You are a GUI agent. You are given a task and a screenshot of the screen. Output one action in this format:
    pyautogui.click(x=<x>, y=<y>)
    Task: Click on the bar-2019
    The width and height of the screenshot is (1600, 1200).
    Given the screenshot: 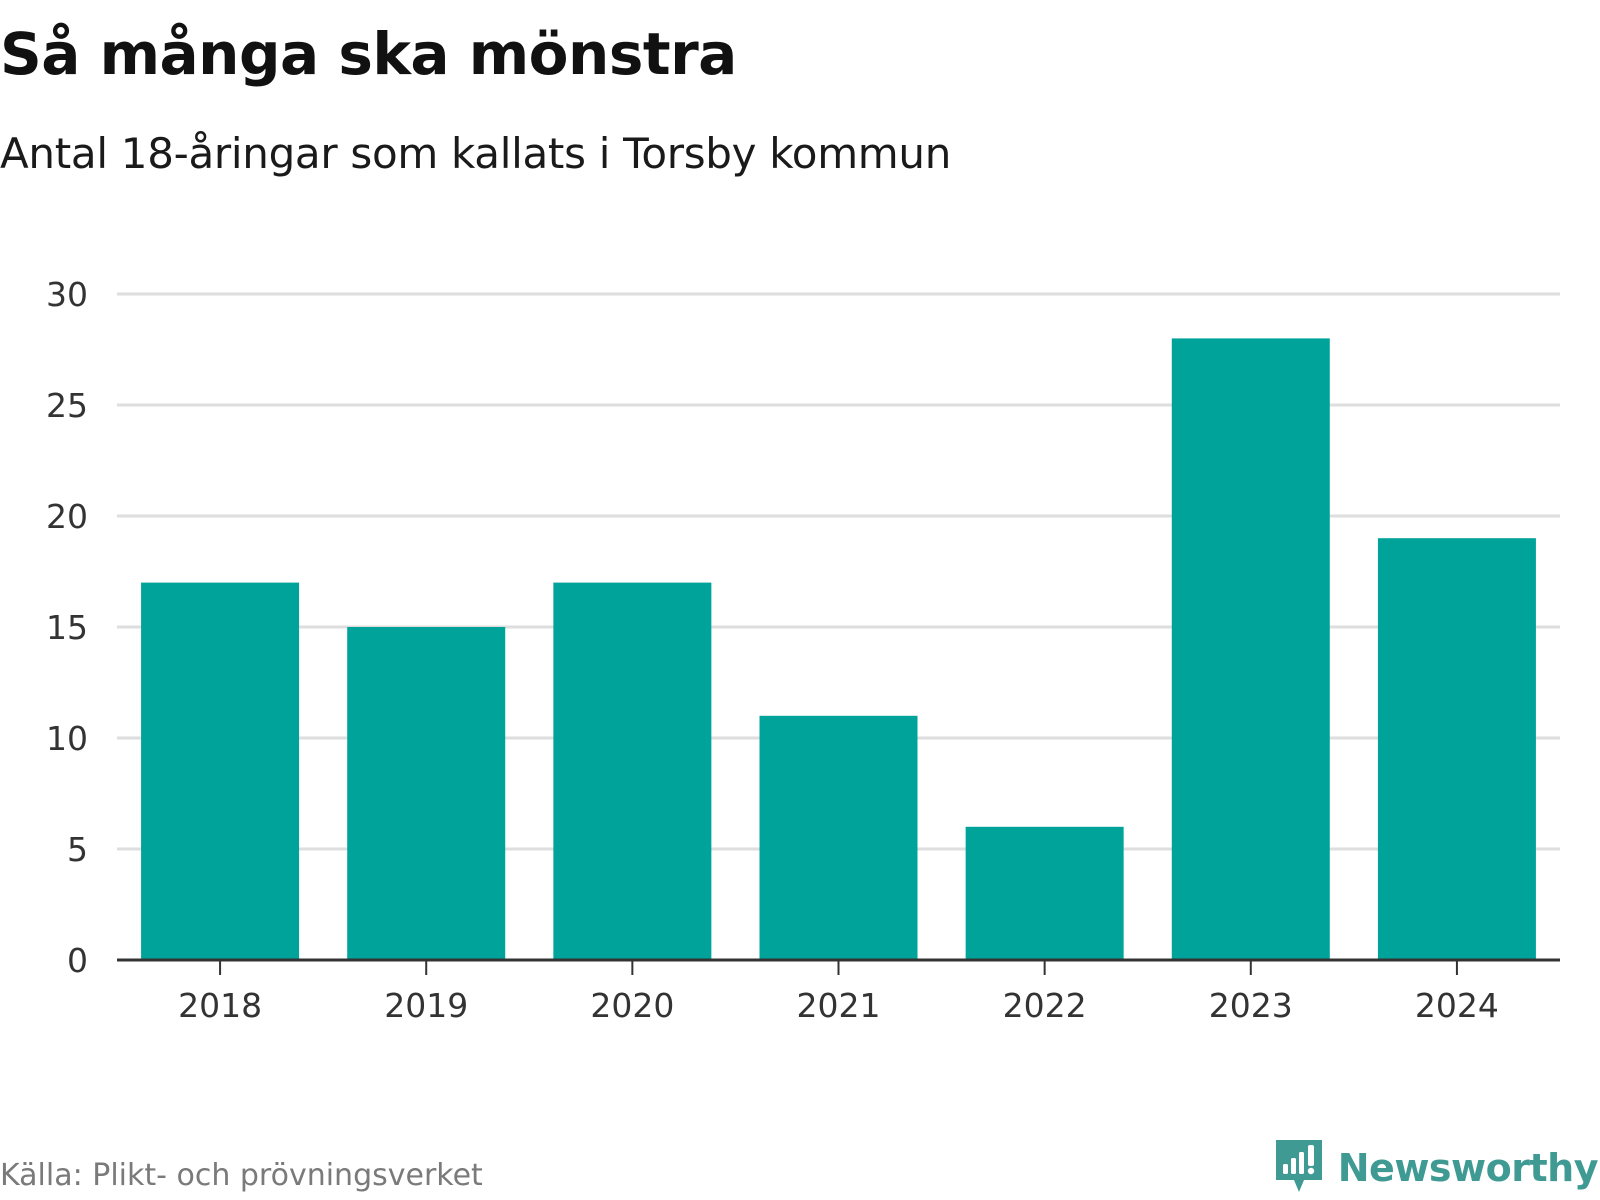 What is the action you would take?
    pyautogui.click(x=426, y=793)
    